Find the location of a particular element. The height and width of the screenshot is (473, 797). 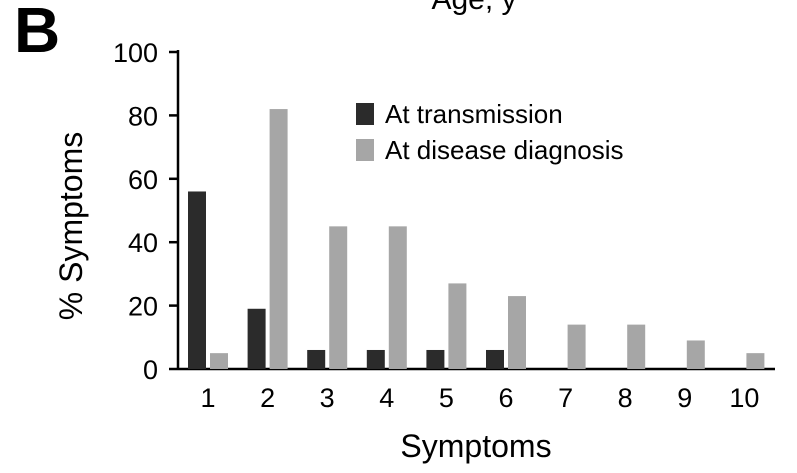

x-tick-label: 3 is located at coordinates (327, 398).